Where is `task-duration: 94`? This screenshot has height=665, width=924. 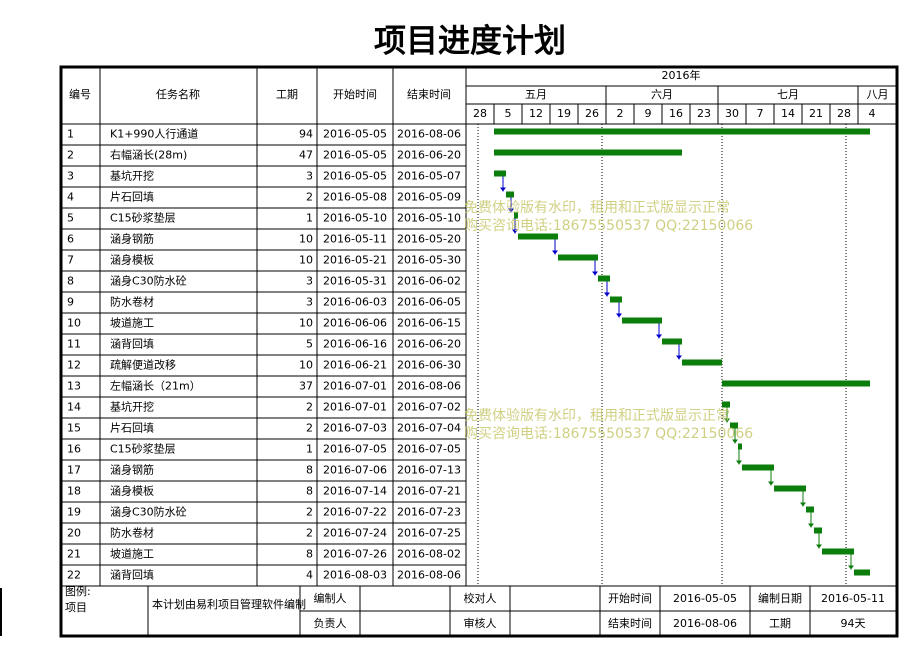 task-duration: 94 is located at coordinates (306, 134).